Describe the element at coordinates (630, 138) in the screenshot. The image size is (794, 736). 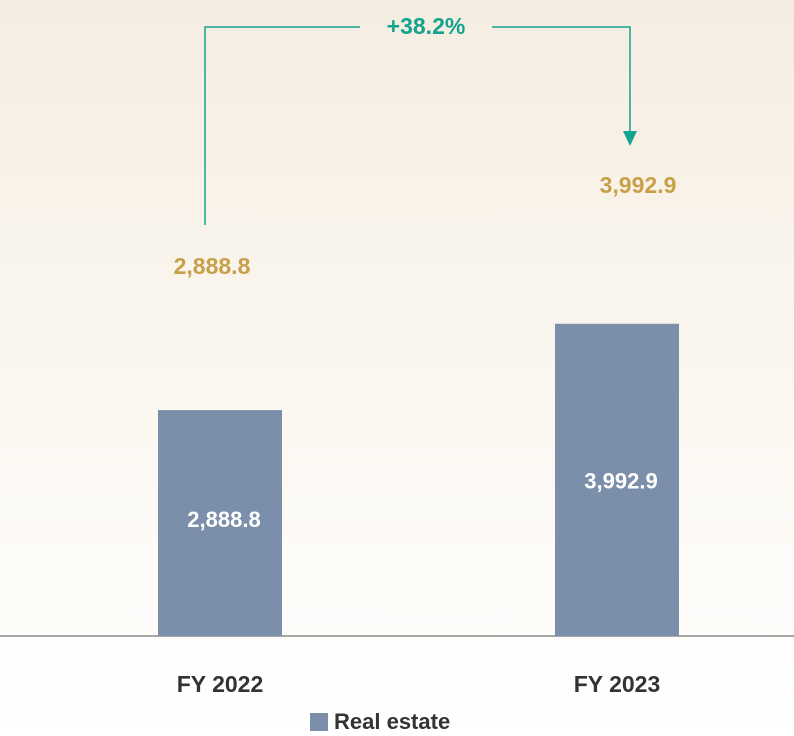
I see `annotation-arrow` at that location.